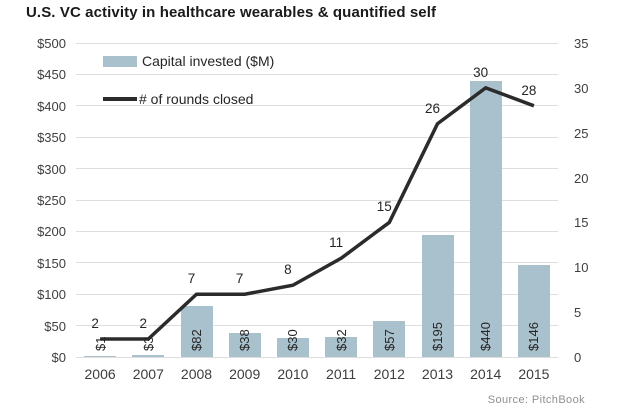  What do you see at coordinates (536, 400) in the screenshot?
I see `source-credit: Source: PitchBook` at bounding box center [536, 400].